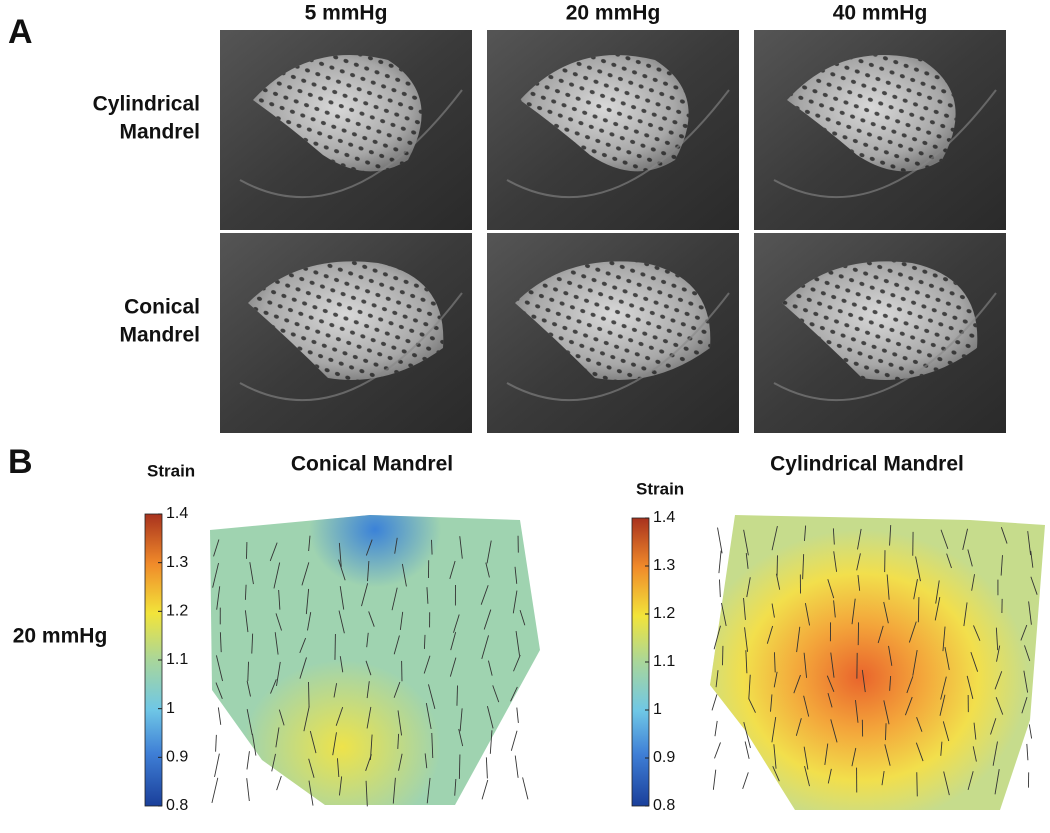  I want to click on strain-map, so click(375, 660).